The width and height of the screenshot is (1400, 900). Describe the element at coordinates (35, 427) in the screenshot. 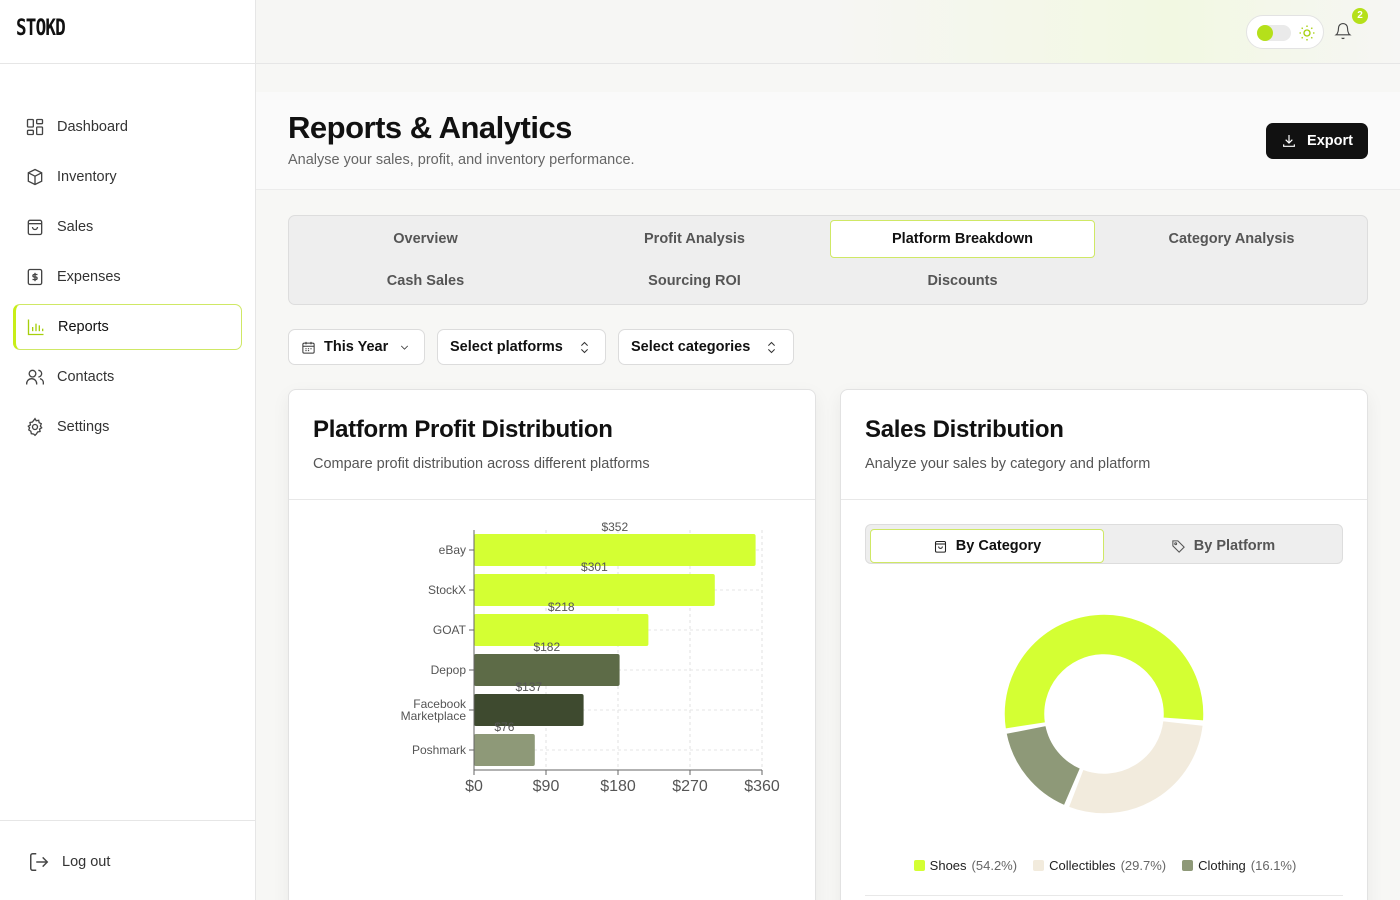

I see `gear-icon` at that location.